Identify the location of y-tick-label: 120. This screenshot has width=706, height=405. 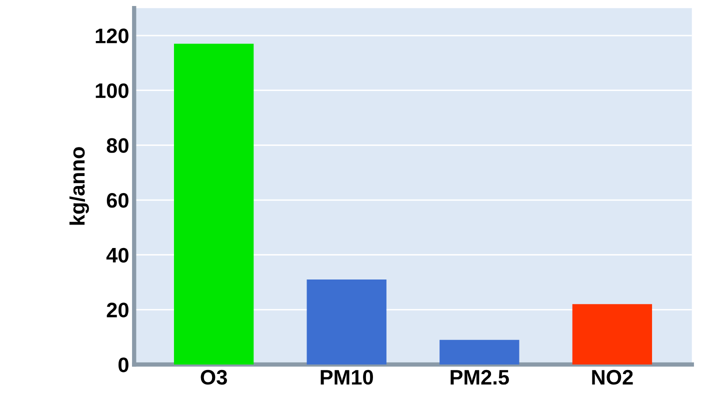
(112, 36).